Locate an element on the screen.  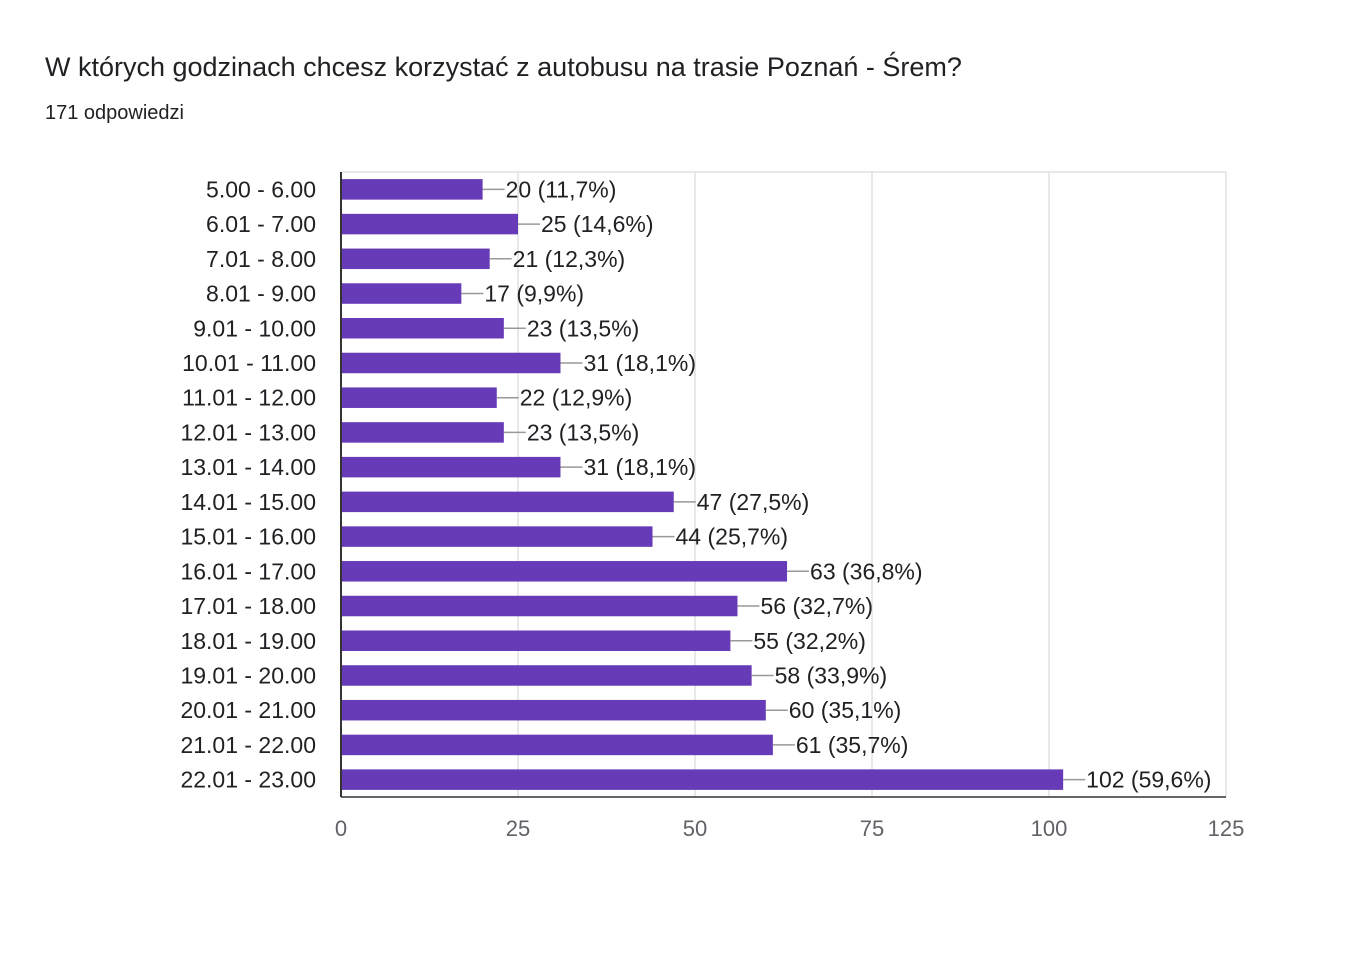
data-label: 47 (27,5%) is located at coordinates (753, 502).